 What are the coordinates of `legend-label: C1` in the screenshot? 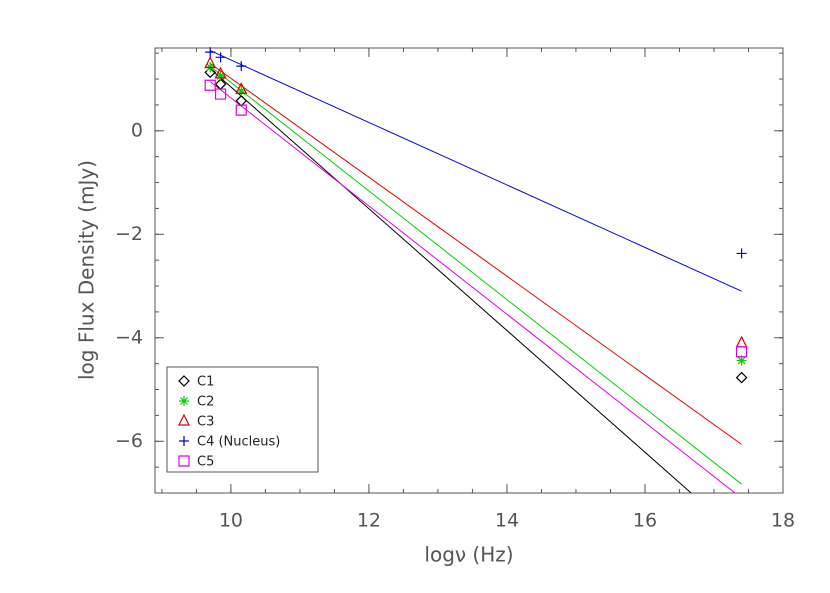 It's located at (205, 382).